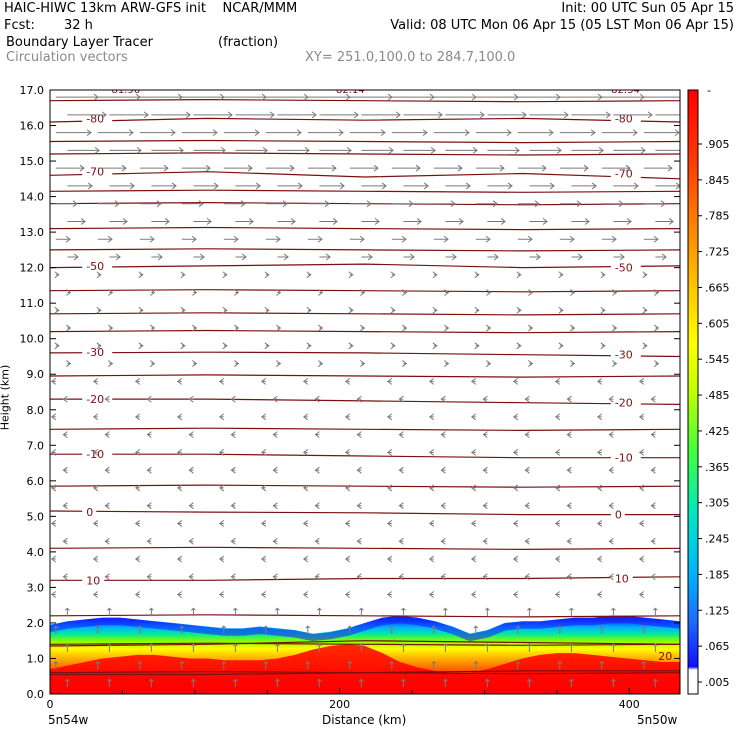 The width and height of the screenshot is (740, 740). What do you see at coordinates (717, 359) in the screenshot?
I see `colorbar-label: .545` at bounding box center [717, 359].